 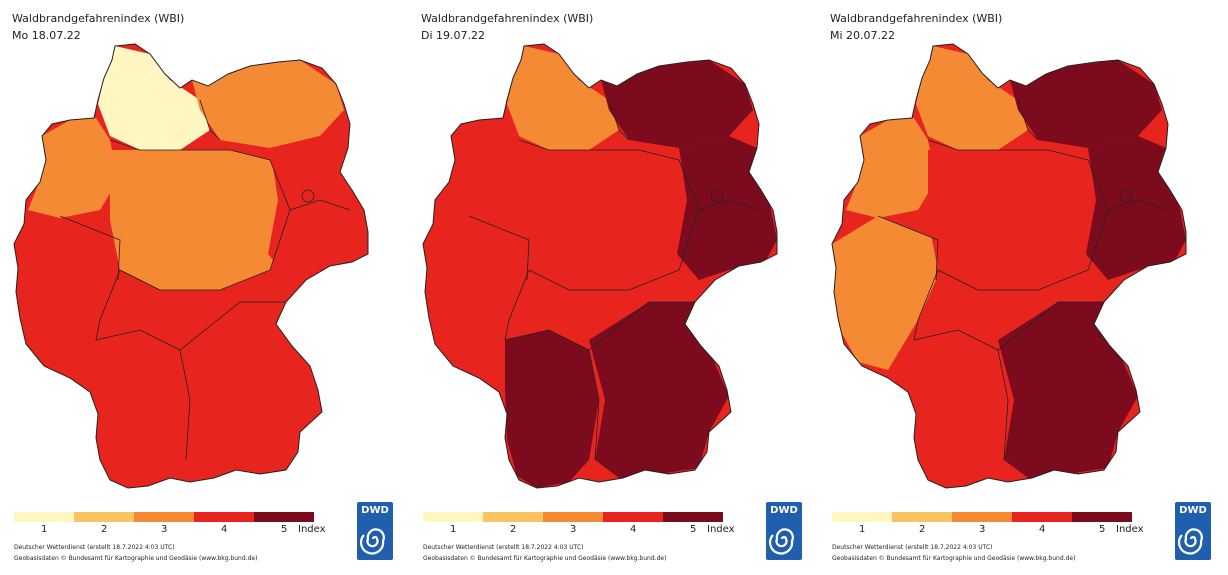 I want to click on map-date: Di 19.07.22, so click(x=453, y=35).